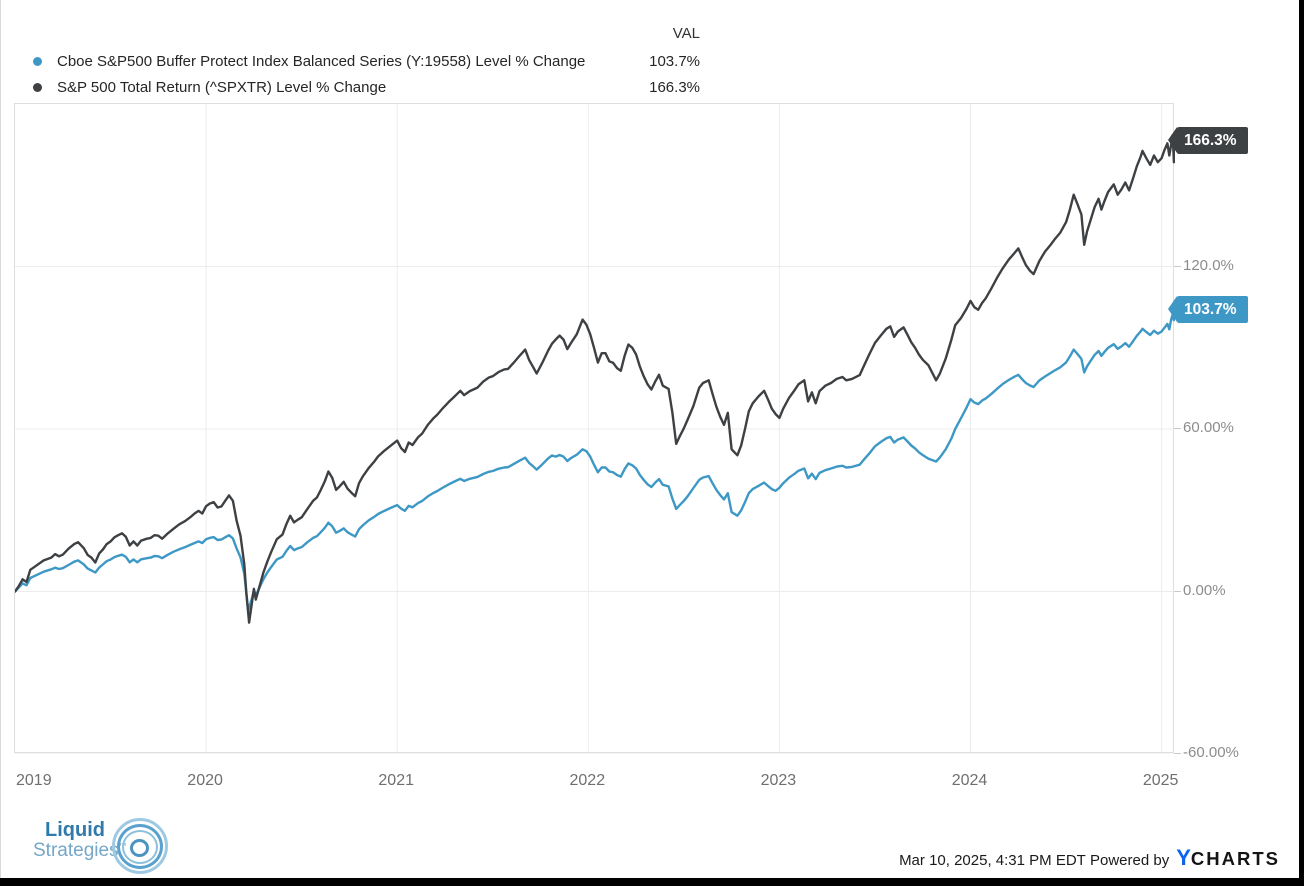 The width and height of the screenshot is (1304, 886). I want to click on y-axis-label-120.0%: 120.0%, so click(1208, 265).